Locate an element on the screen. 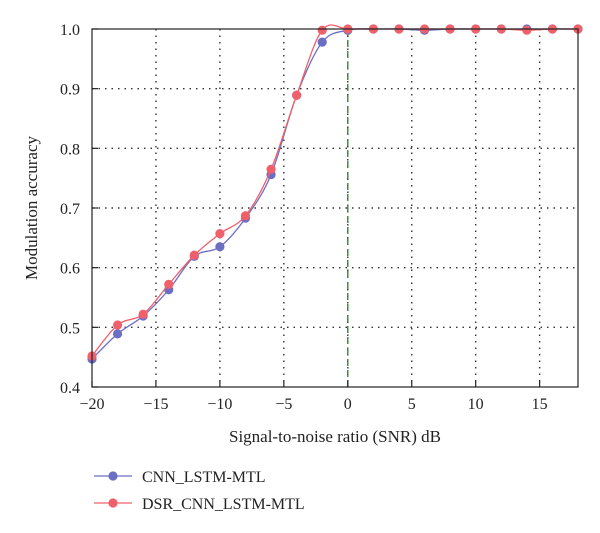  x-tick-label: −20 is located at coordinates (91, 404).